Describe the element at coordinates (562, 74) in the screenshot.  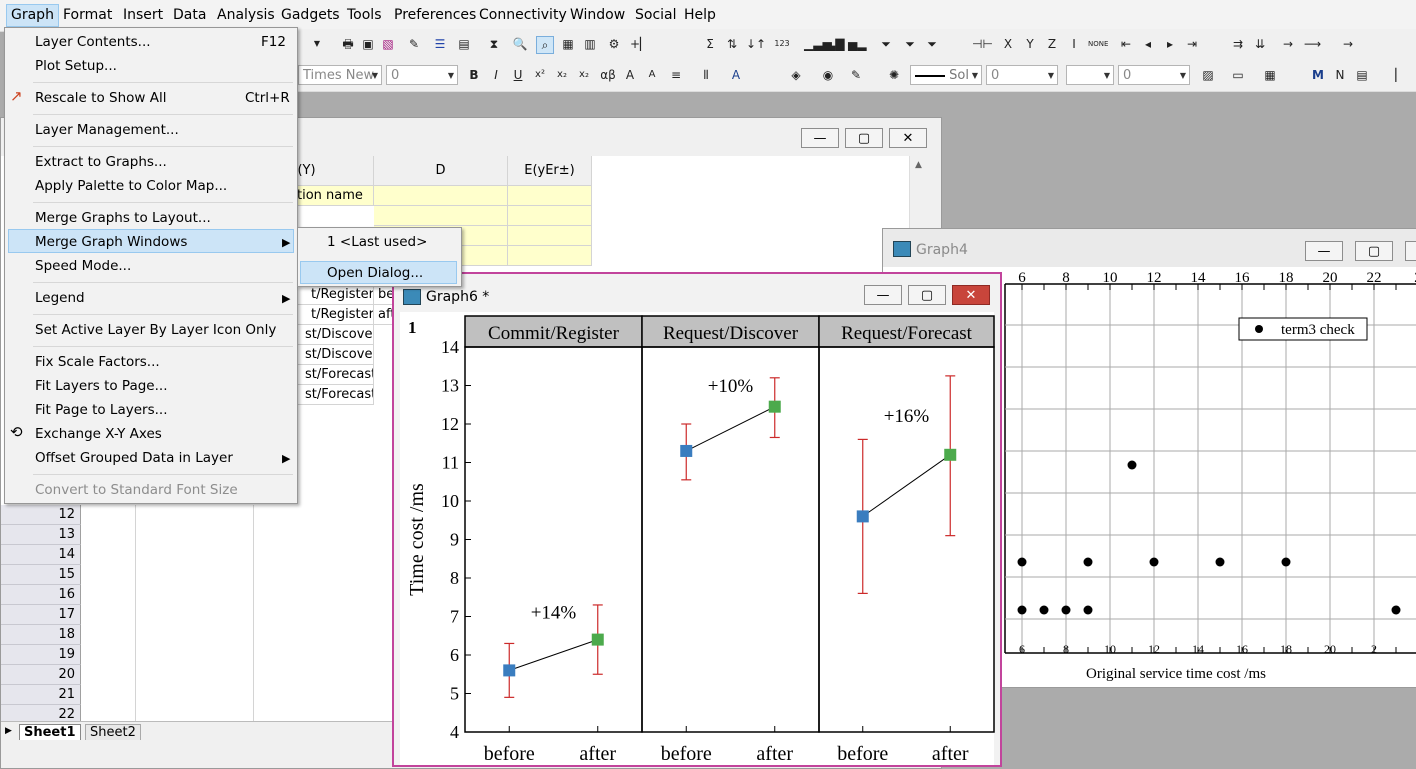
I see `subscript-icon: x₂` at that location.